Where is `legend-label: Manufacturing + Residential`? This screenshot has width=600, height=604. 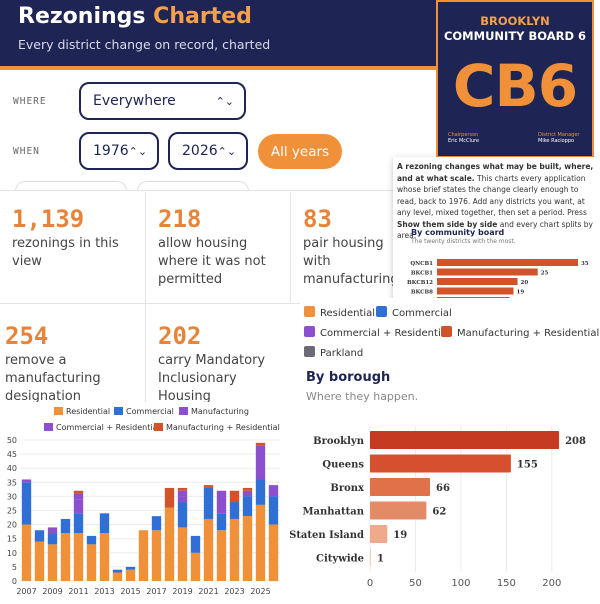 legend-label: Manufacturing + Residential is located at coordinates (223, 427).